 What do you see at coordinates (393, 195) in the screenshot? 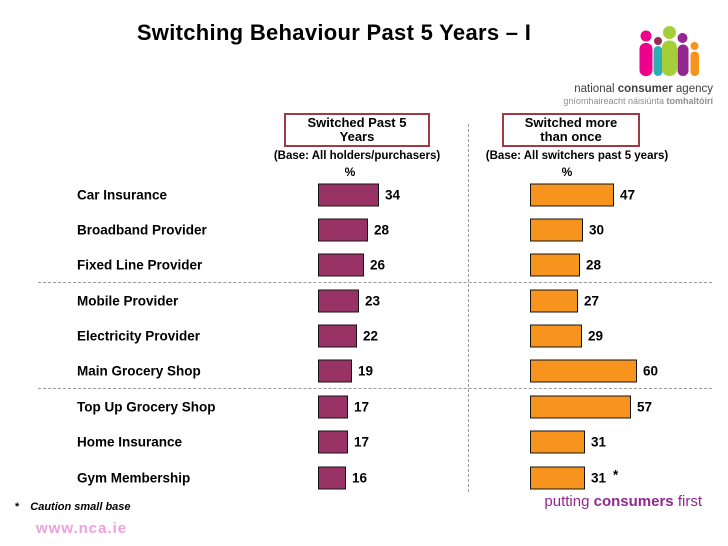
I see `bar-past5-value: 34` at bounding box center [393, 195].